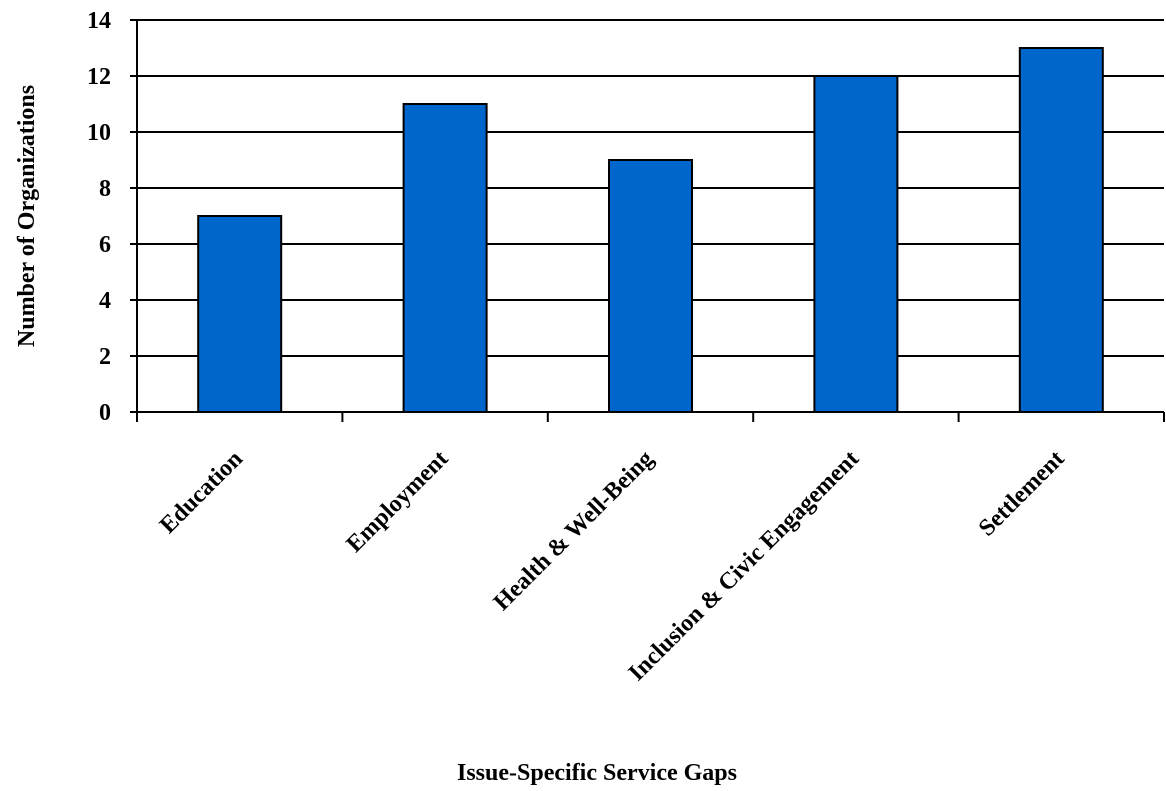  What do you see at coordinates (240, 314) in the screenshot?
I see `bar-education` at bounding box center [240, 314].